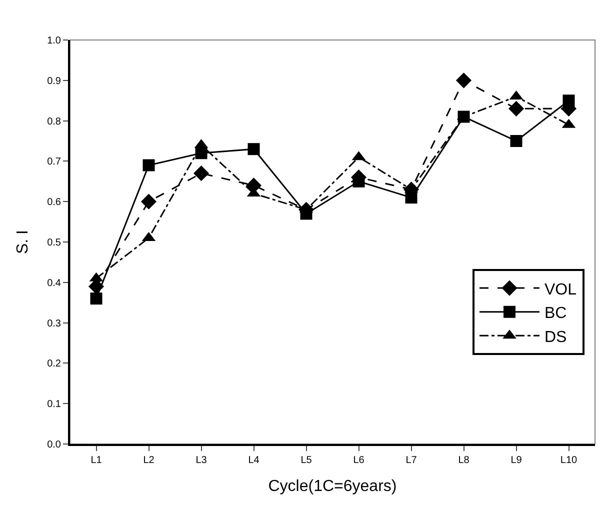  I want to click on y-tick-label: 0.0, so click(54, 445).